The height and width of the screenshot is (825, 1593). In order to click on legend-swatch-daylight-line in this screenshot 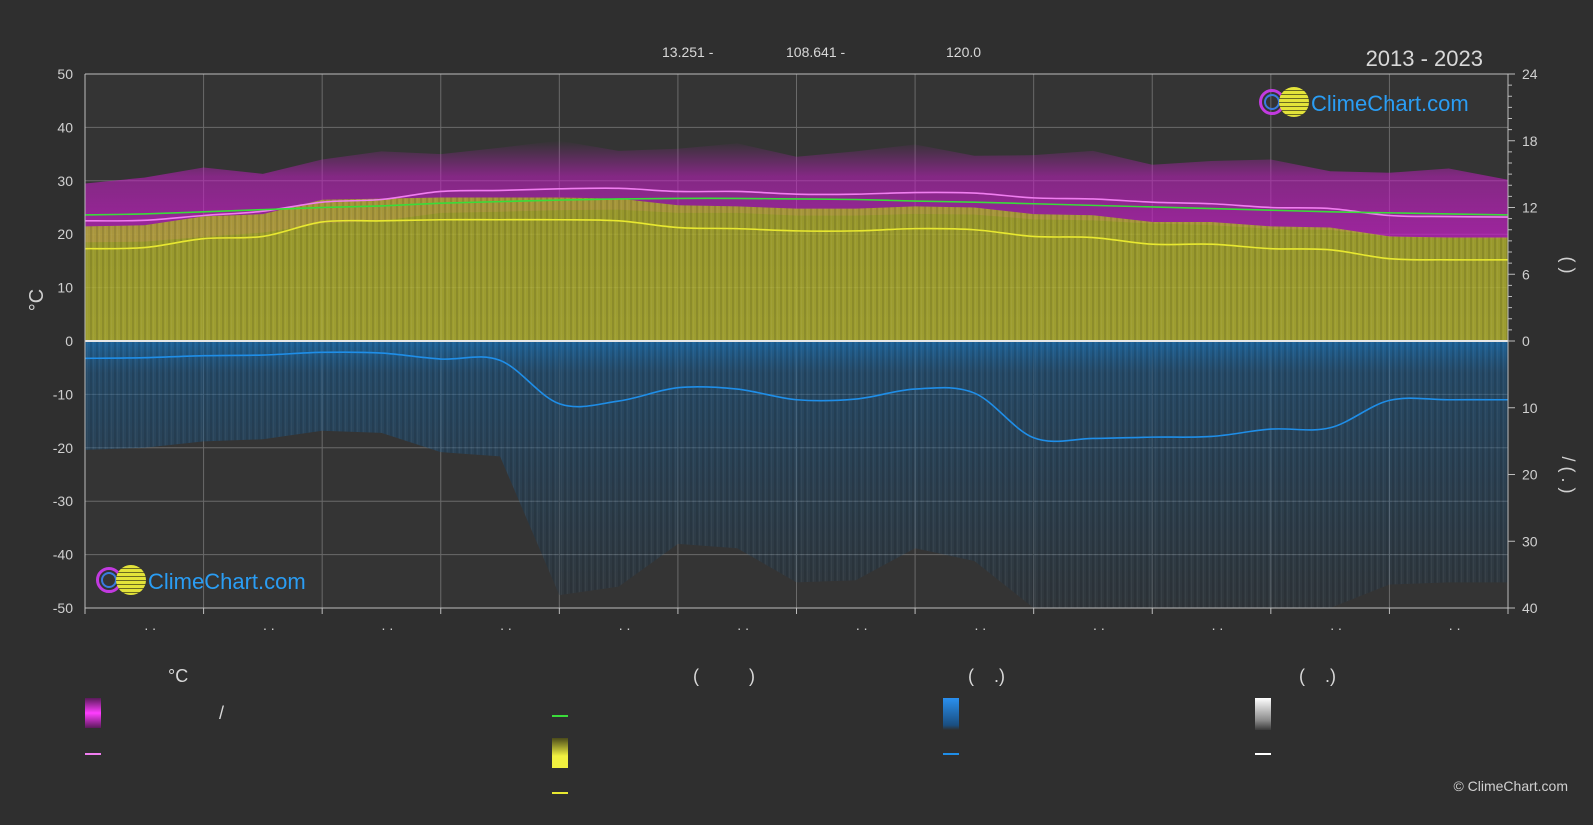, I will do `click(560, 716)`.